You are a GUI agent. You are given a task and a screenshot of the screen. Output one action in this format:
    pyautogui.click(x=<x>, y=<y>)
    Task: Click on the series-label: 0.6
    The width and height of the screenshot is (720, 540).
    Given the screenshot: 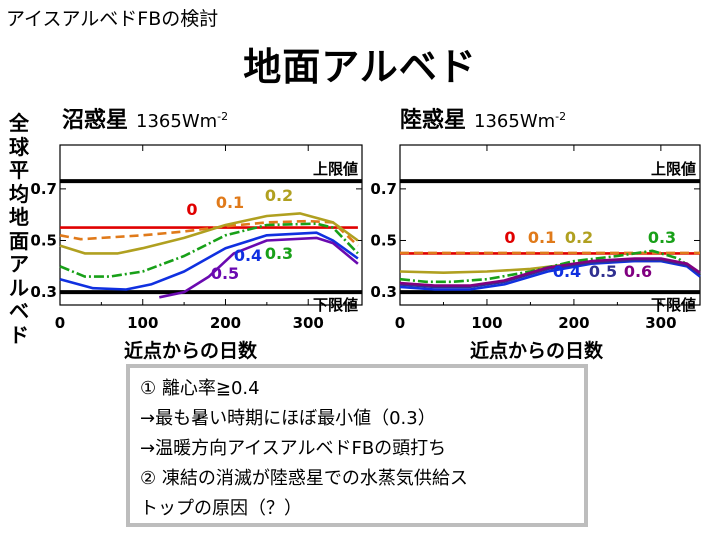 What is the action you would take?
    pyautogui.click(x=638, y=271)
    